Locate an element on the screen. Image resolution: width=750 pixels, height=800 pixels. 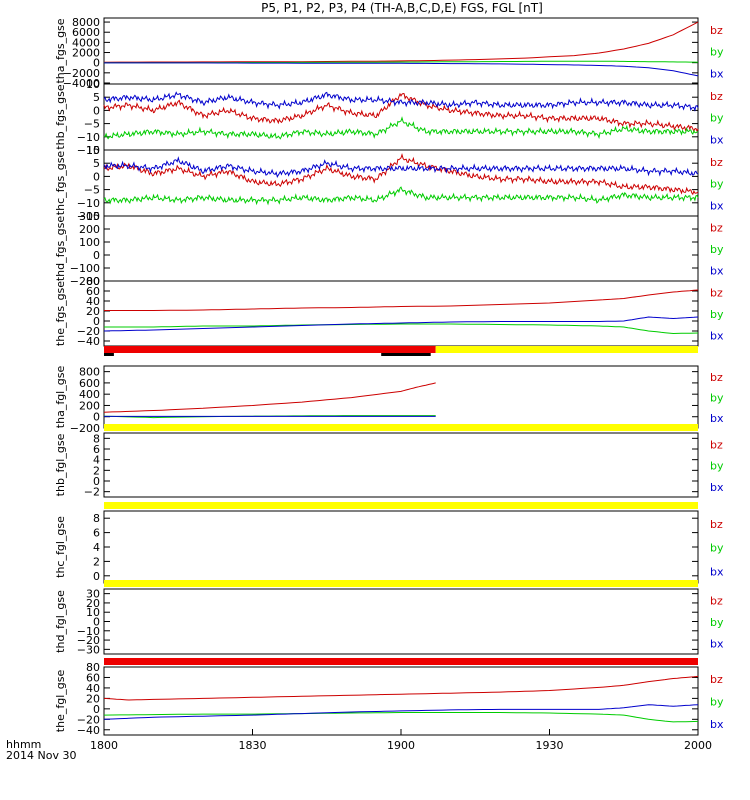
y-tick-label: 6000 is located at coordinates (86, 32).